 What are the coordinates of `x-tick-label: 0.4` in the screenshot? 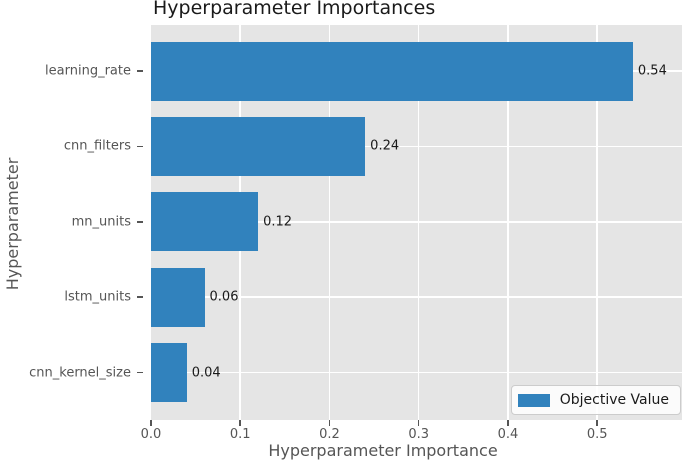 It's located at (508, 434).